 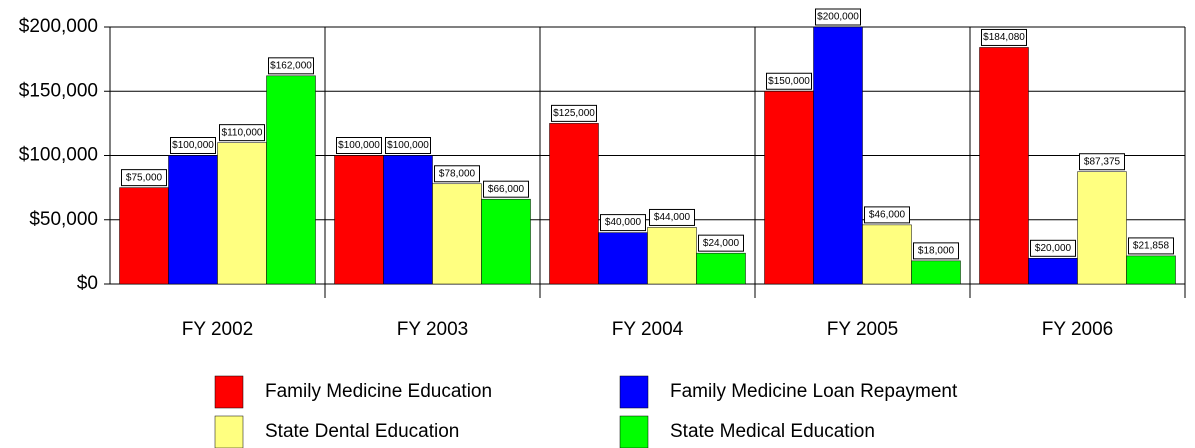 I want to click on value-label: $110,000, so click(x=242, y=132).